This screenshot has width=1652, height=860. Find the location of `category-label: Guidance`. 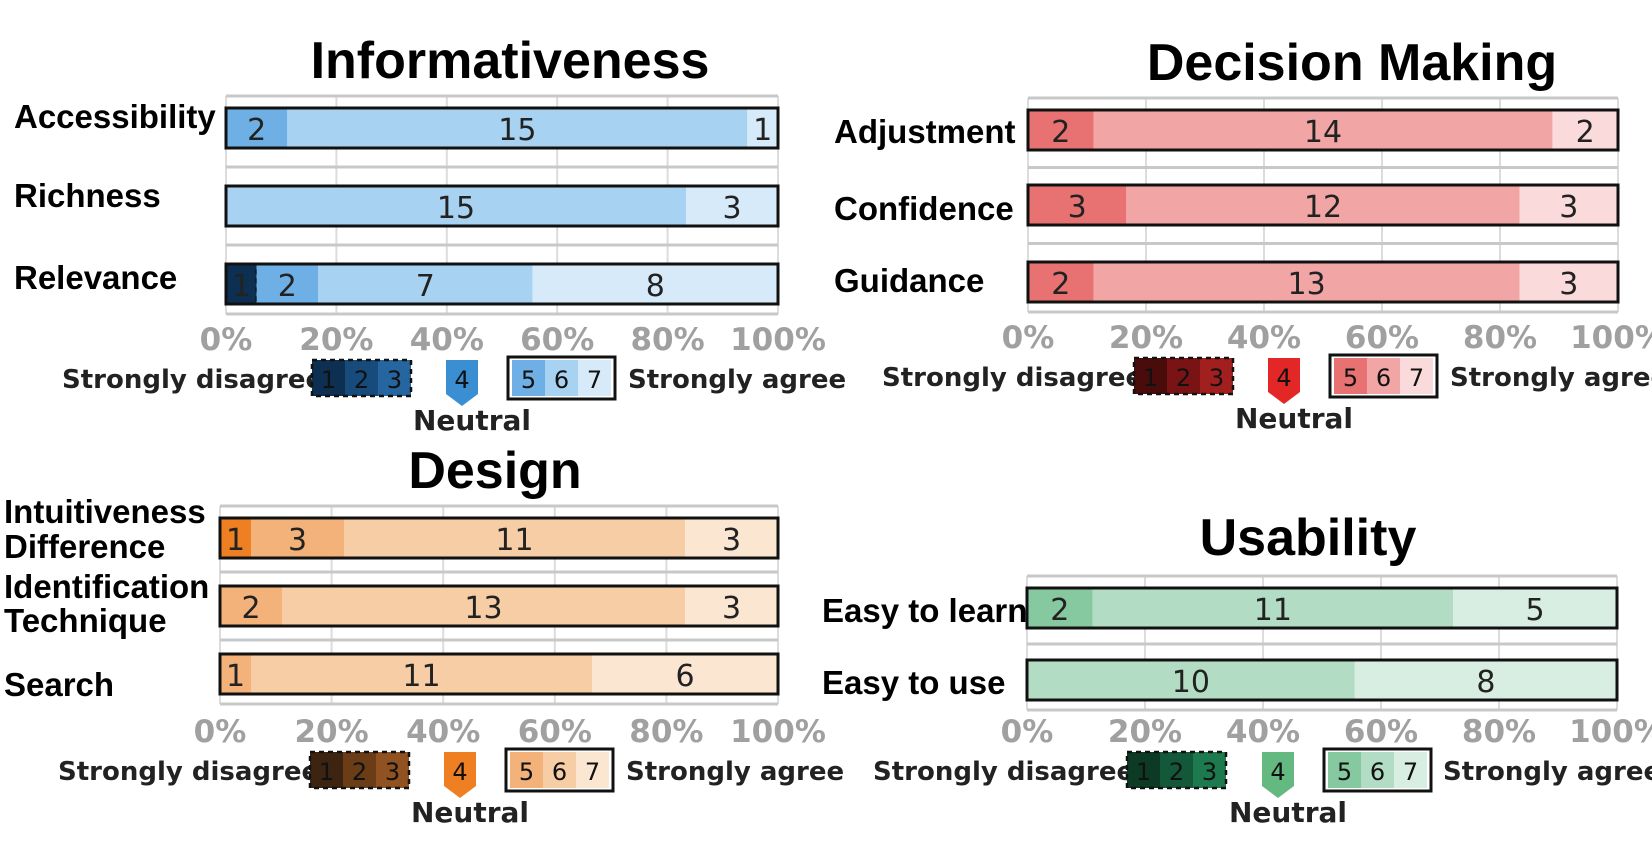

category-label: Guidance is located at coordinates (909, 280).